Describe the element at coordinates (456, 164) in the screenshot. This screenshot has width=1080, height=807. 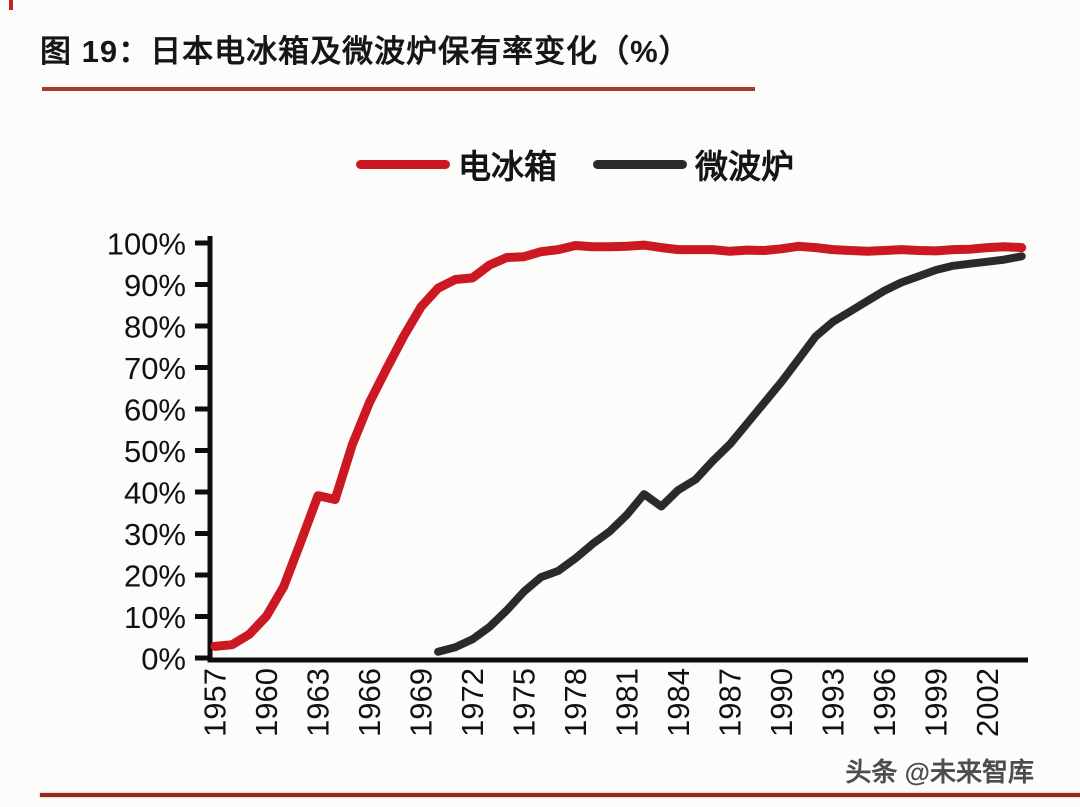
I see `legend-item-refrigerator: 电冰箱` at that location.